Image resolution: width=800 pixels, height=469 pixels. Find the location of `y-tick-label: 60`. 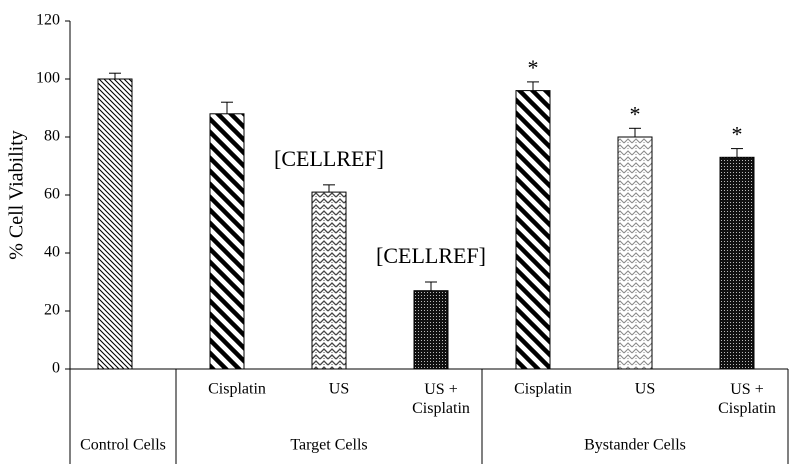

y-tick-label: 60 is located at coordinates (52, 194).